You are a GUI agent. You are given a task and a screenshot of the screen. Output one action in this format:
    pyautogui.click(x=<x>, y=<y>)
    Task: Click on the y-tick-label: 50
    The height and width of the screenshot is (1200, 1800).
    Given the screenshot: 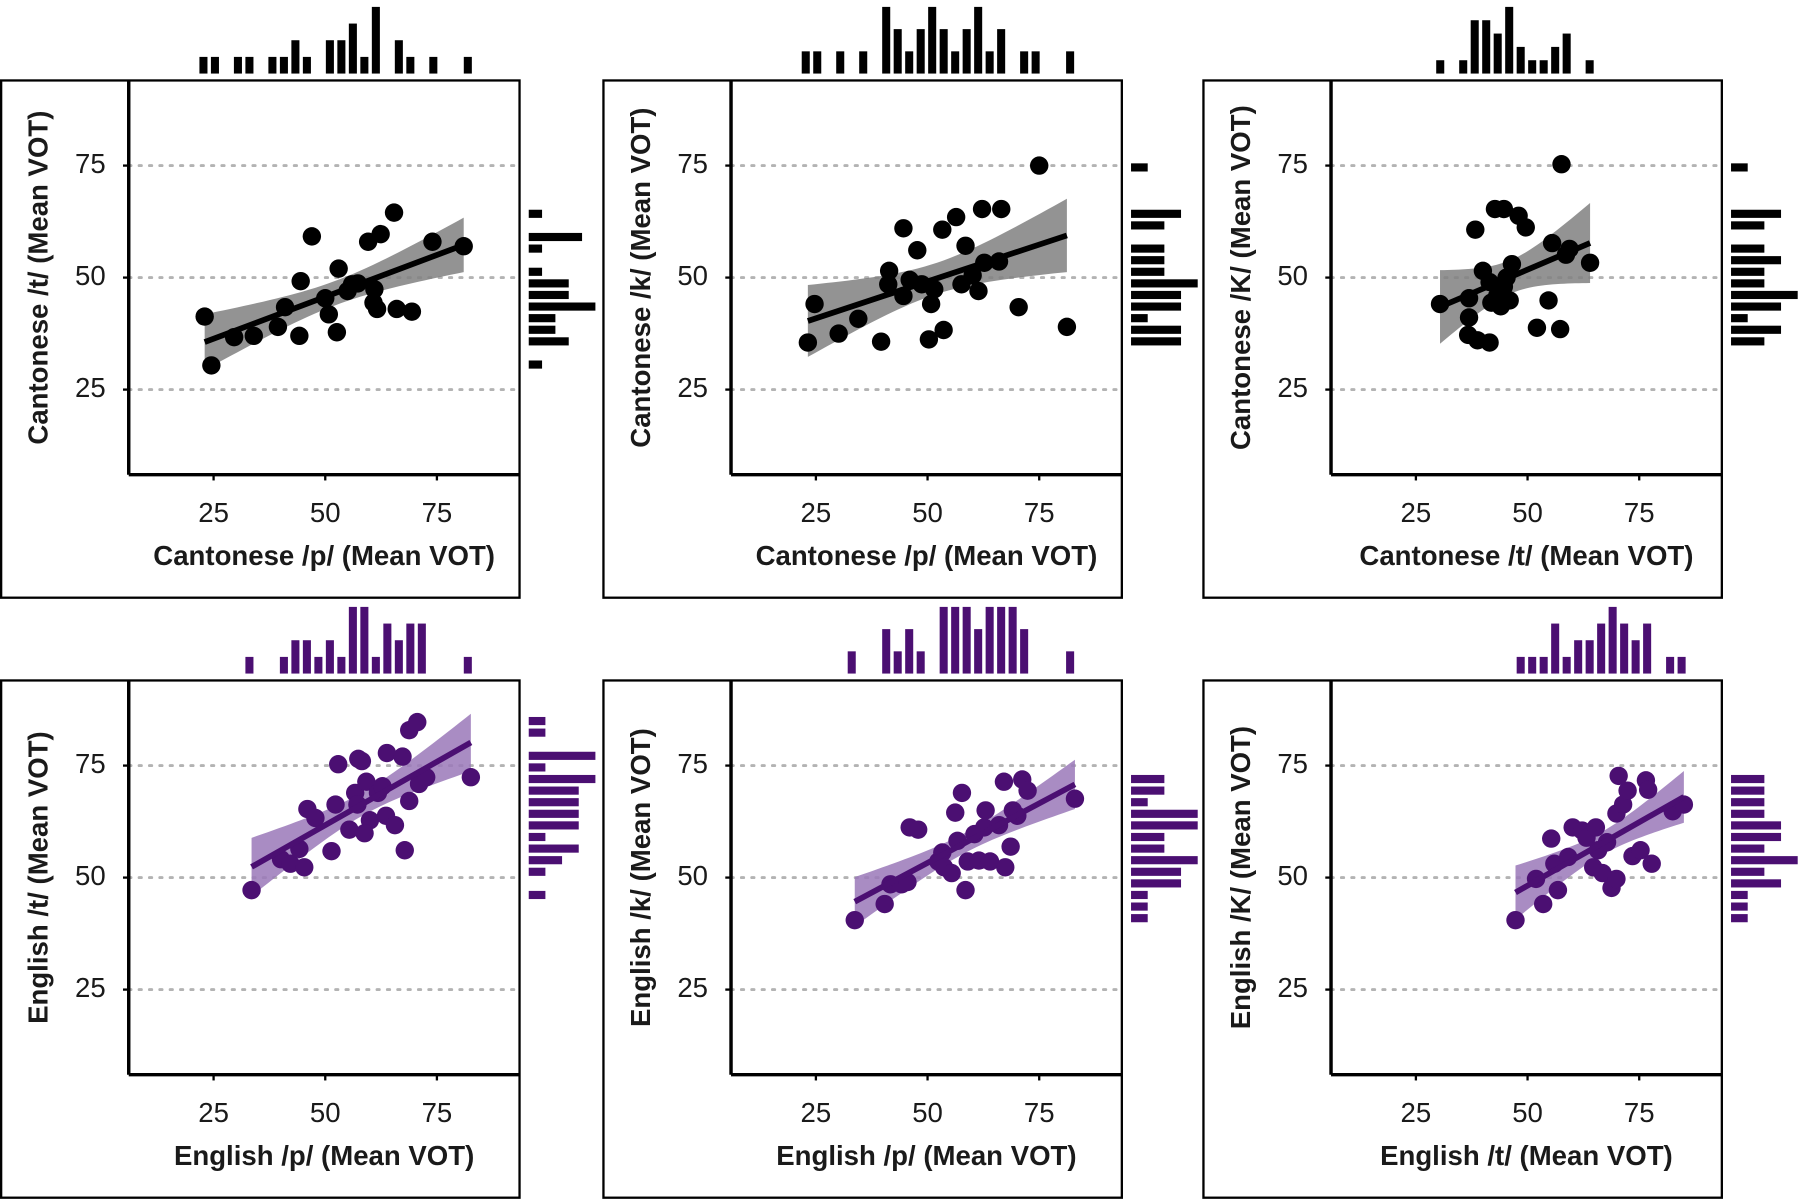 What is the action you would take?
    pyautogui.click(x=90, y=275)
    